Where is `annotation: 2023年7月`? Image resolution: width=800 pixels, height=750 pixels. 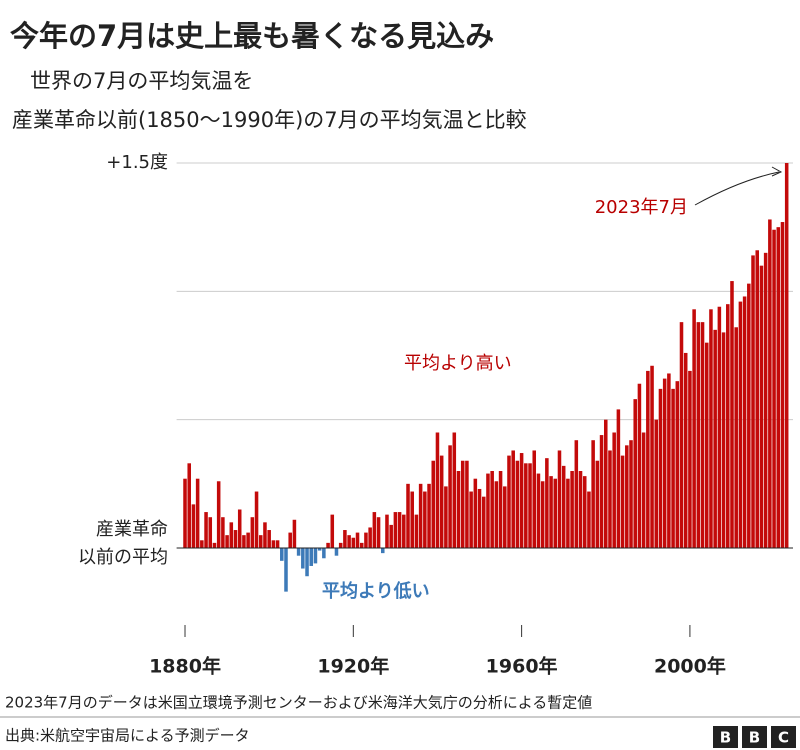 annotation: 2023年7月 is located at coordinates (641, 207).